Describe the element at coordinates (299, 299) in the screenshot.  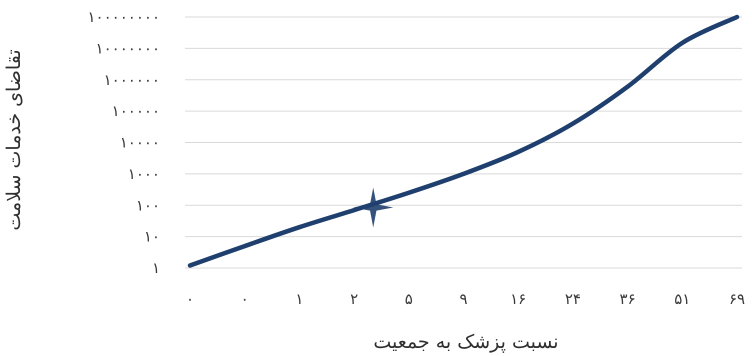
I see `x-tick-label: ۱` at that location.